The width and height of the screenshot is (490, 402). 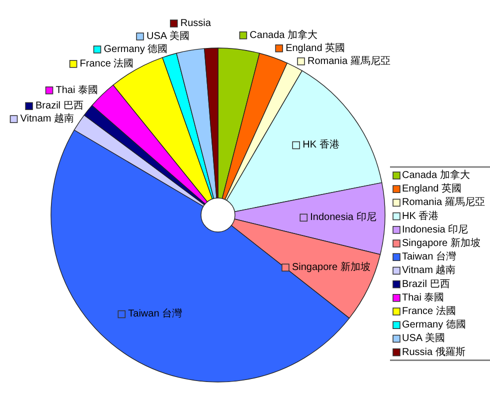 What do you see at coordinates (429, 270) in the screenshot?
I see `legend-label: Vitnam 越南` at bounding box center [429, 270].